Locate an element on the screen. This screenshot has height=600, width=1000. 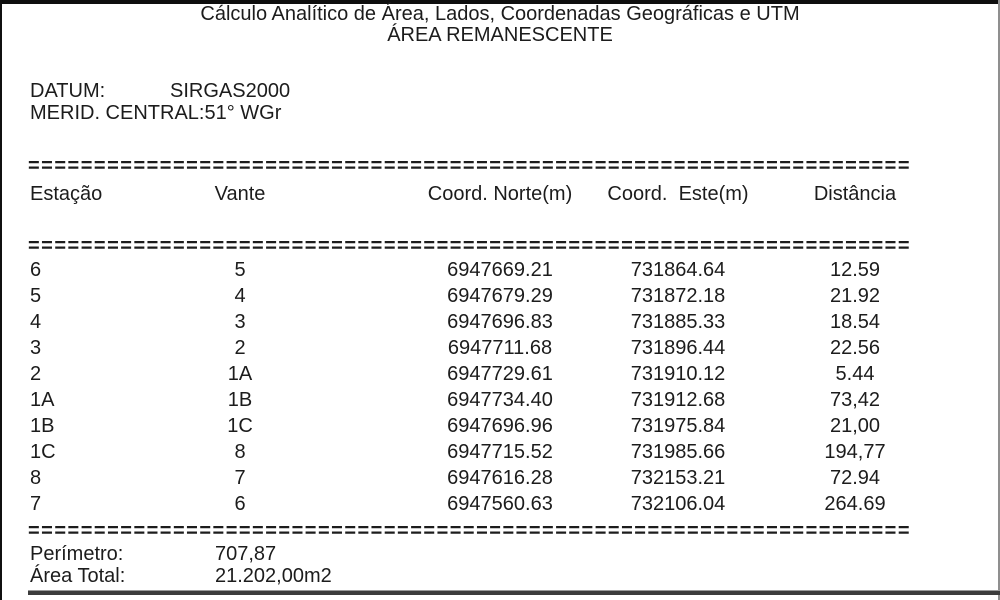
central-meridian-row: MERID. CENTRAL: 51° WGr is located at coordinates (160, 113).